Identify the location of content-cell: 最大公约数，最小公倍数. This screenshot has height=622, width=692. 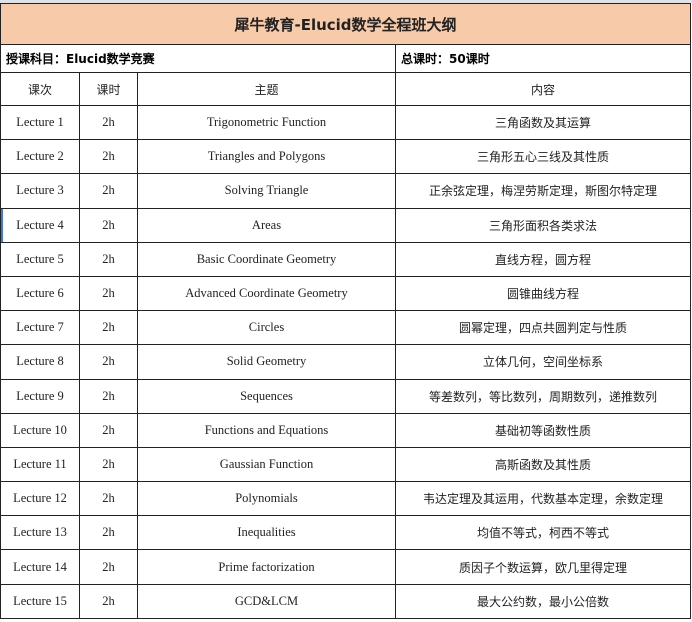
(543, 601).